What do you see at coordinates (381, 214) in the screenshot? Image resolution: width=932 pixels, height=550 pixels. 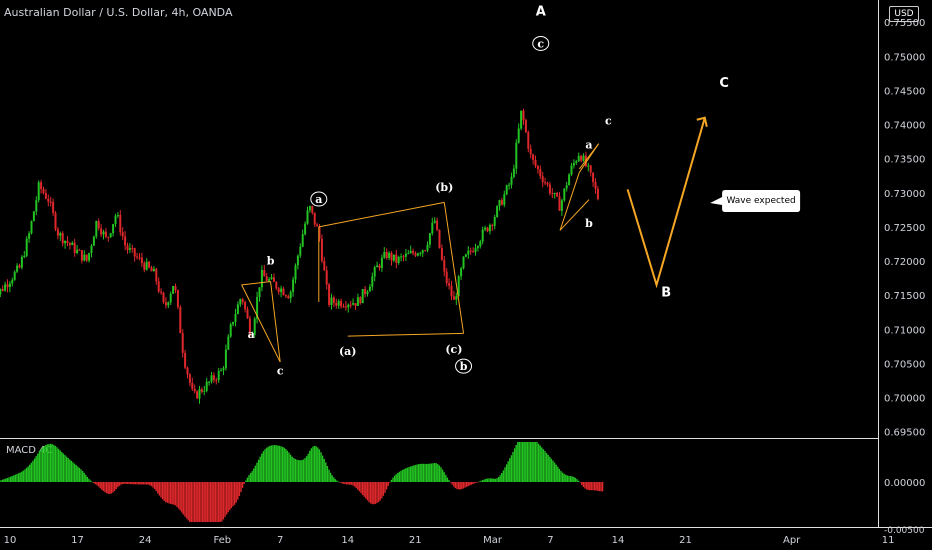 I see `channel-line-top` at bounding box center [381, 214].